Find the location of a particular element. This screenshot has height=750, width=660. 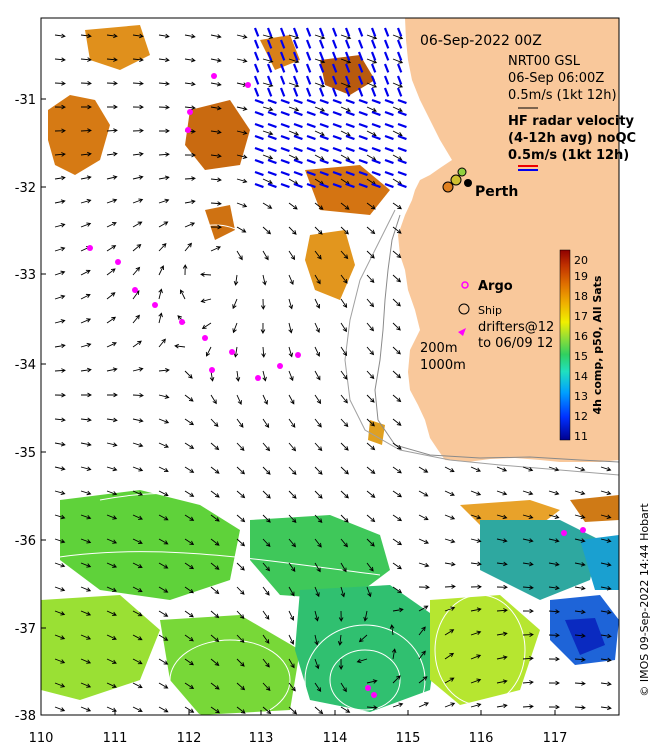

colorbar-tick: 17 is located at coordinates (581, 316).